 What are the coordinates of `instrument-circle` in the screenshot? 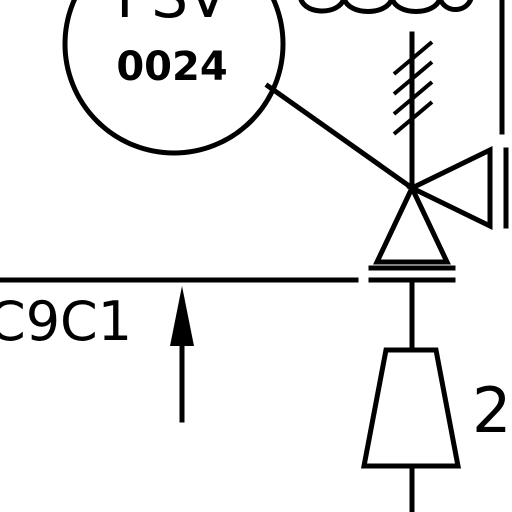 It's located at (174, 78).